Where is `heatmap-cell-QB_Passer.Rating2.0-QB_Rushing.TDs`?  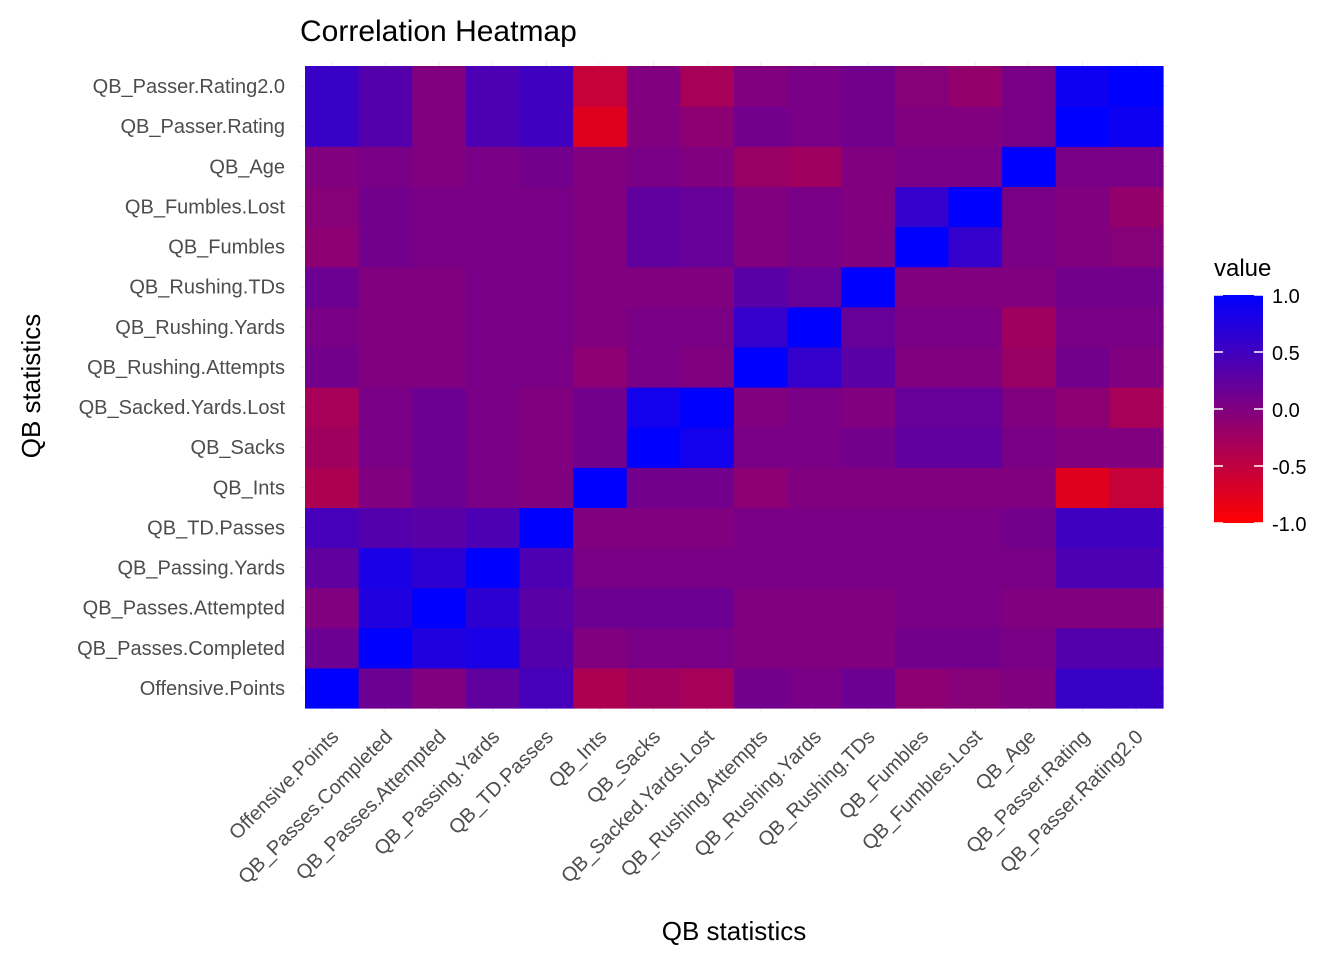
heatmap-cell-QB_Passer.Rating2.0-QB_Rushing.TDs is located at coordinates (1136, 287).